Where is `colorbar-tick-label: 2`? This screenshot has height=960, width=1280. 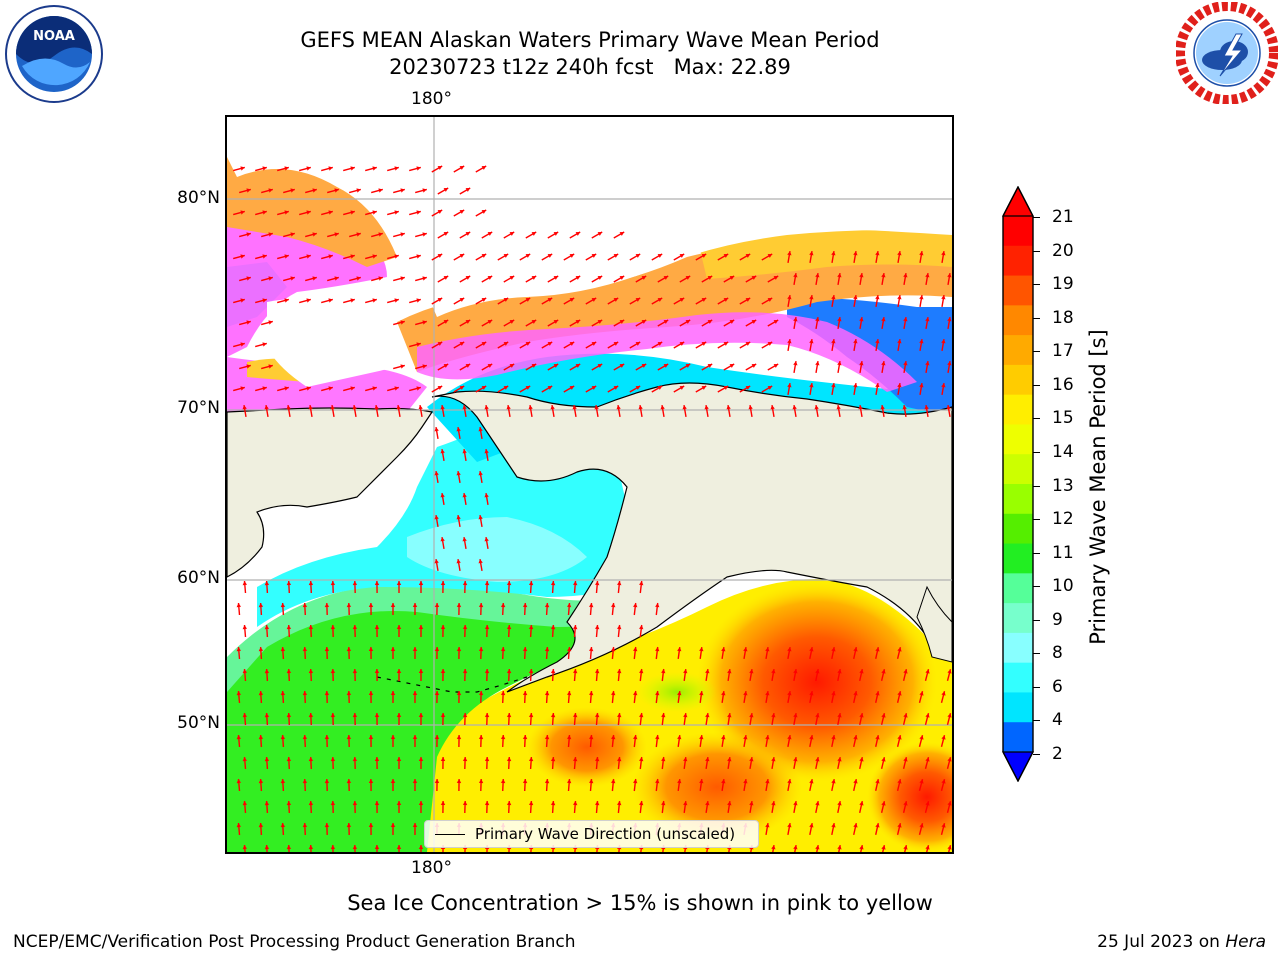
colorbar-tick-label: 2 is located at coordinates (1057, 754).